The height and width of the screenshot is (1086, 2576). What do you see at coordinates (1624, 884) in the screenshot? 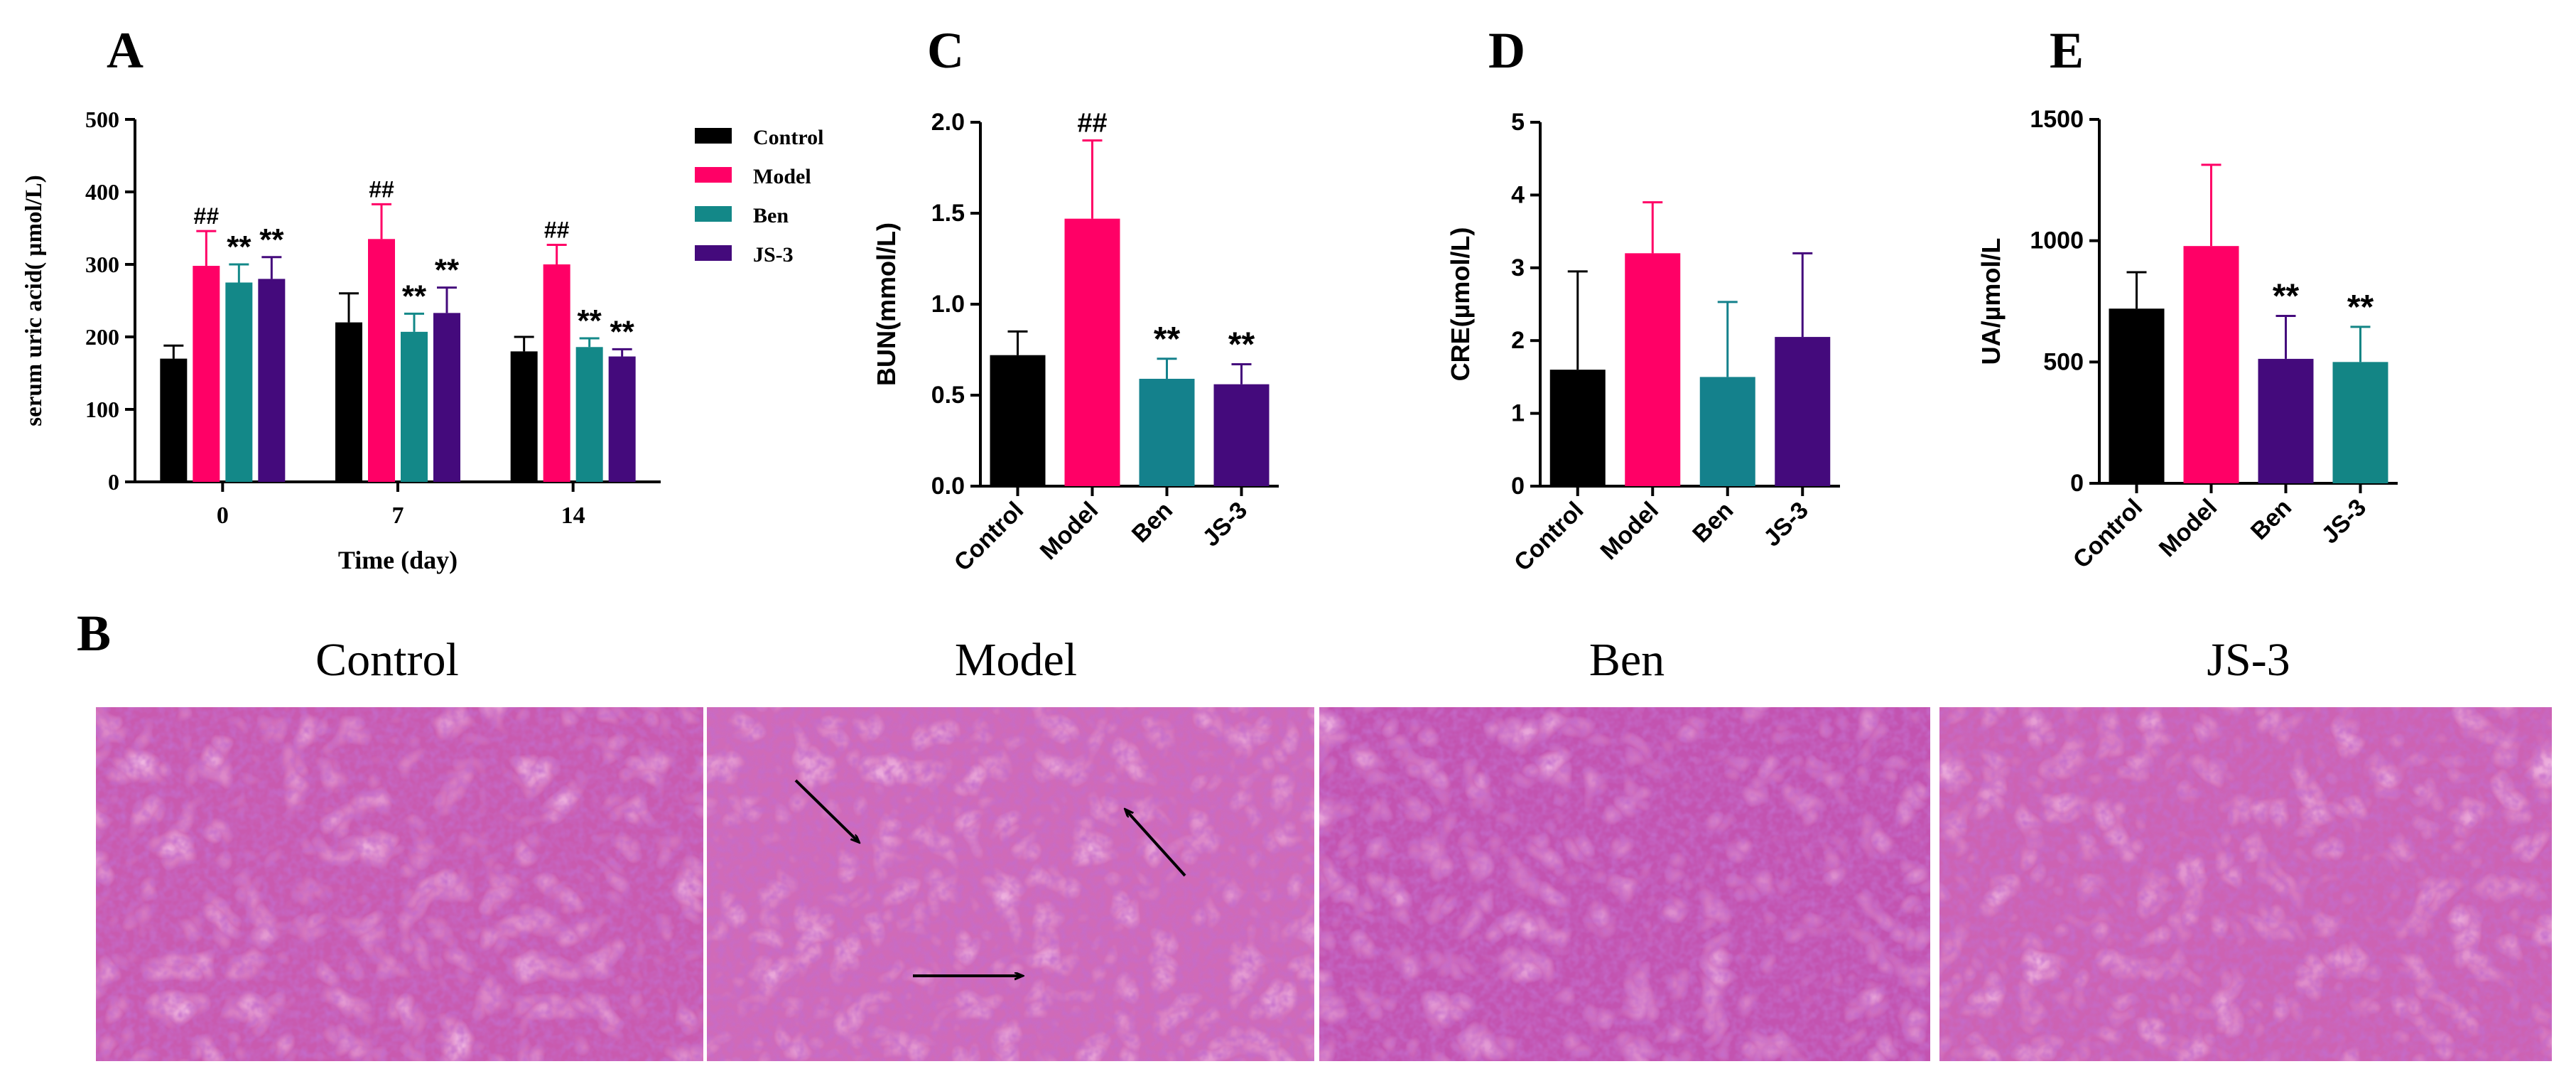
I see `histology-image-ben` at bounding box center [1624, 884].